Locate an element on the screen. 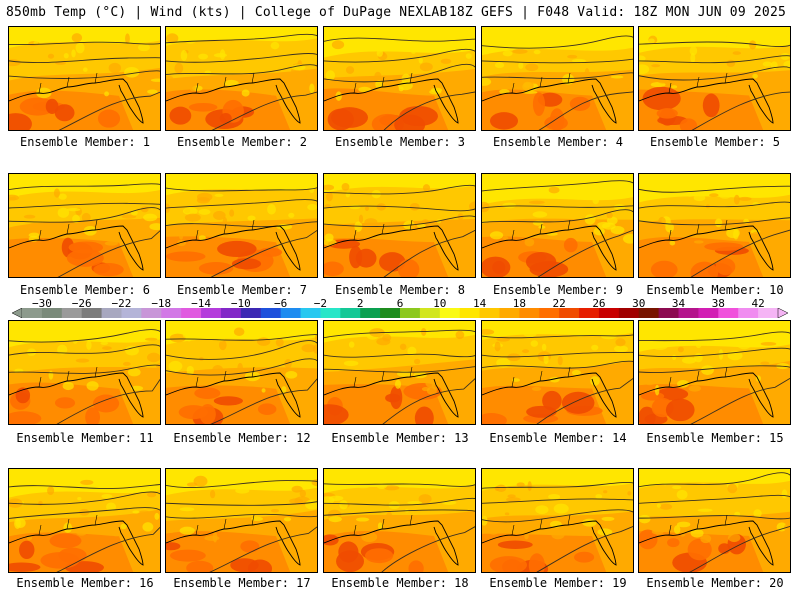  colorbar-tick-label: 22 is located at coordinates (559, 303).